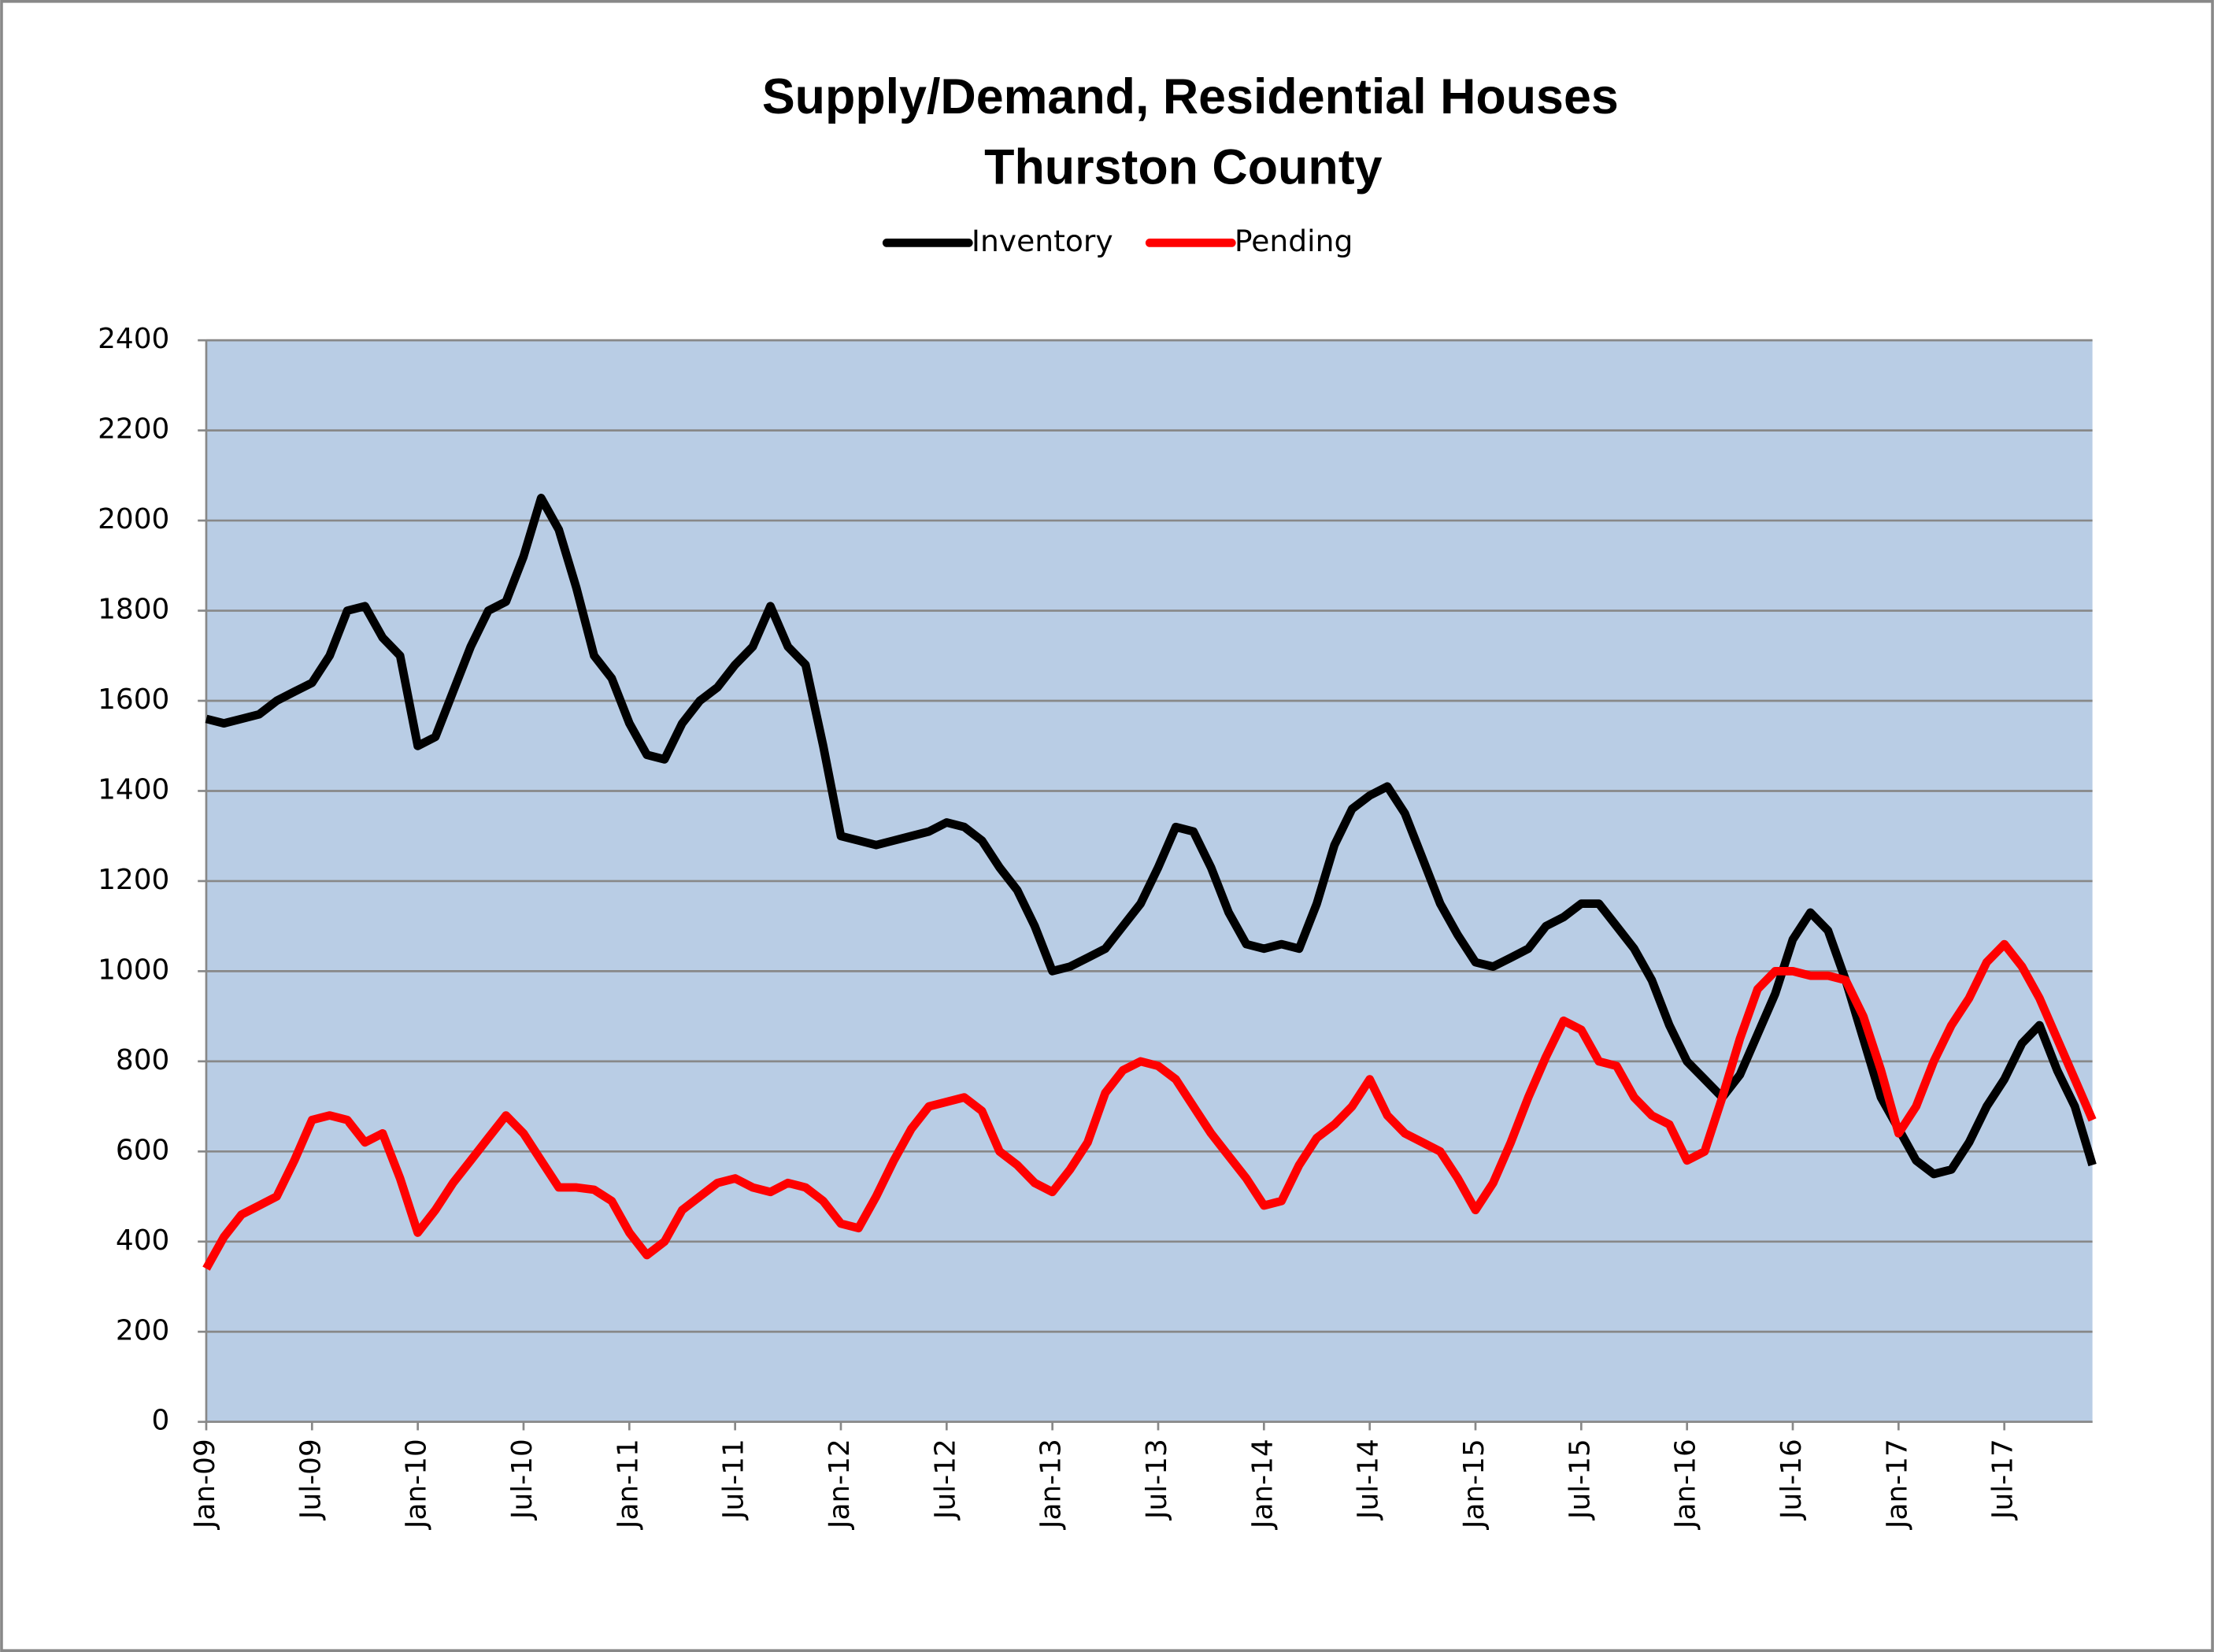  I want to click on y-tick-label: 1200, so click(133, 880).